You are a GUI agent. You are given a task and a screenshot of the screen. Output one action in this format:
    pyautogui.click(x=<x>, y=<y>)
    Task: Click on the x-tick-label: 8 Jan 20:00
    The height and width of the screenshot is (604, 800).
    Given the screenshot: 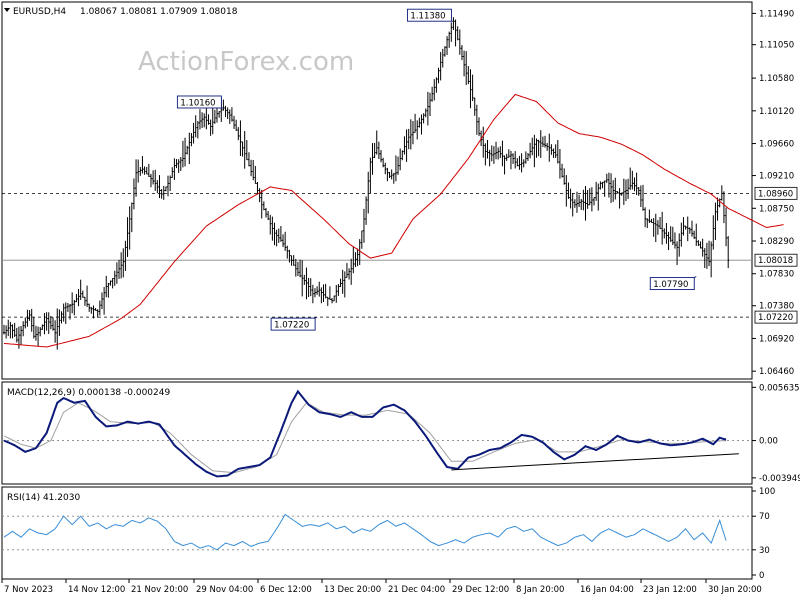 What is the action you would take?
    pyautogui.click(x=540, y=590)
    